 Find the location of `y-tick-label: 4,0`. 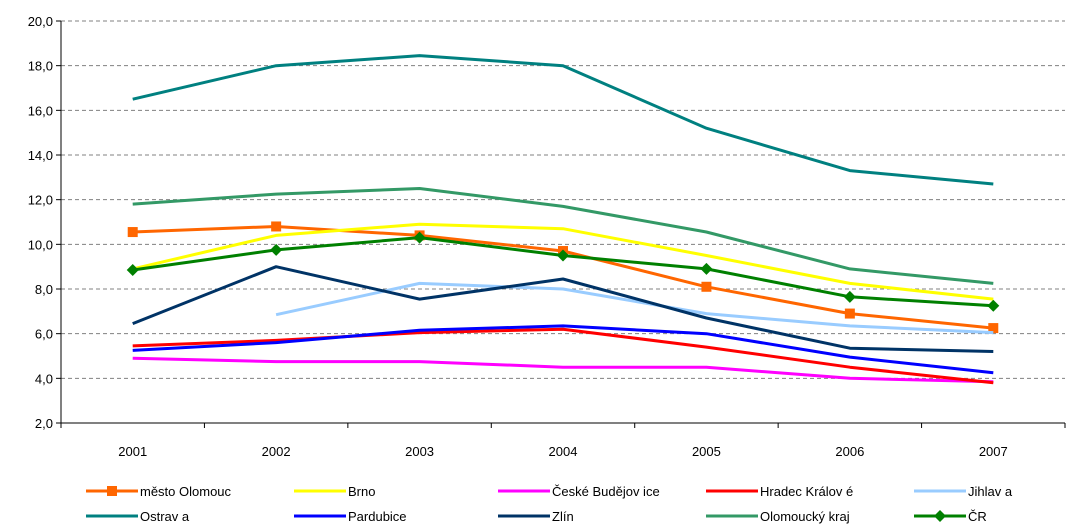

y-tick-label: 4,0 is located at coordinates (44, 378).